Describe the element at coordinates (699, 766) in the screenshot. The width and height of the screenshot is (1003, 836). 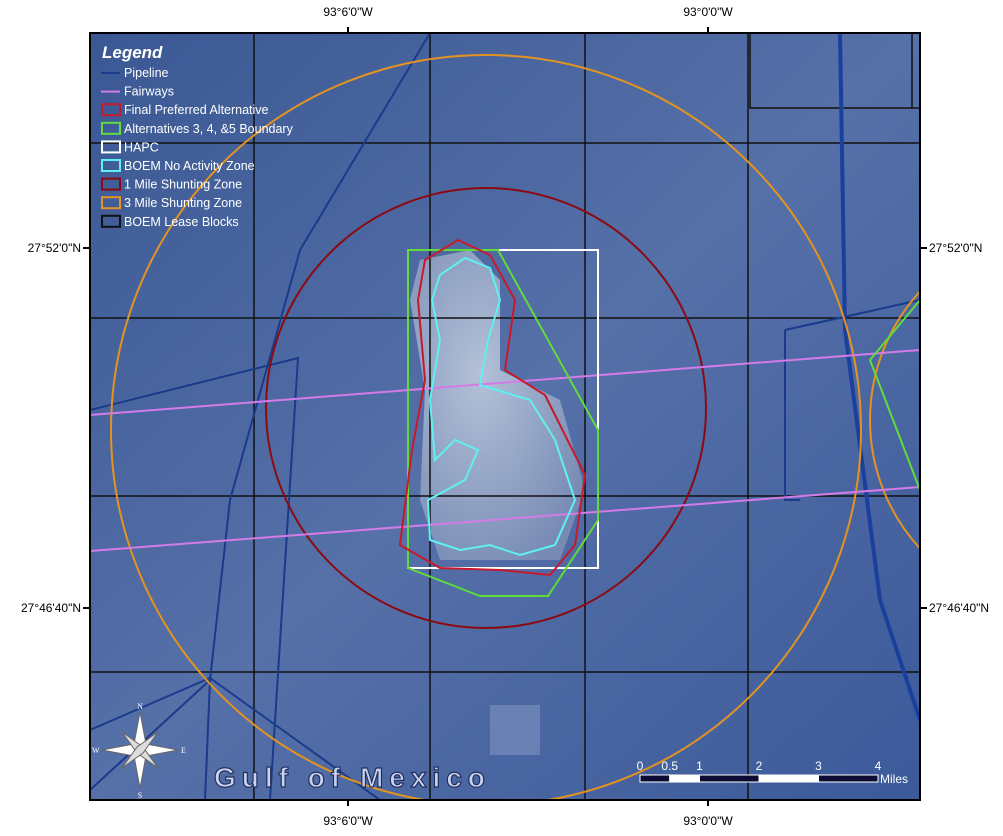
I see `scale-label: 1` at that location.